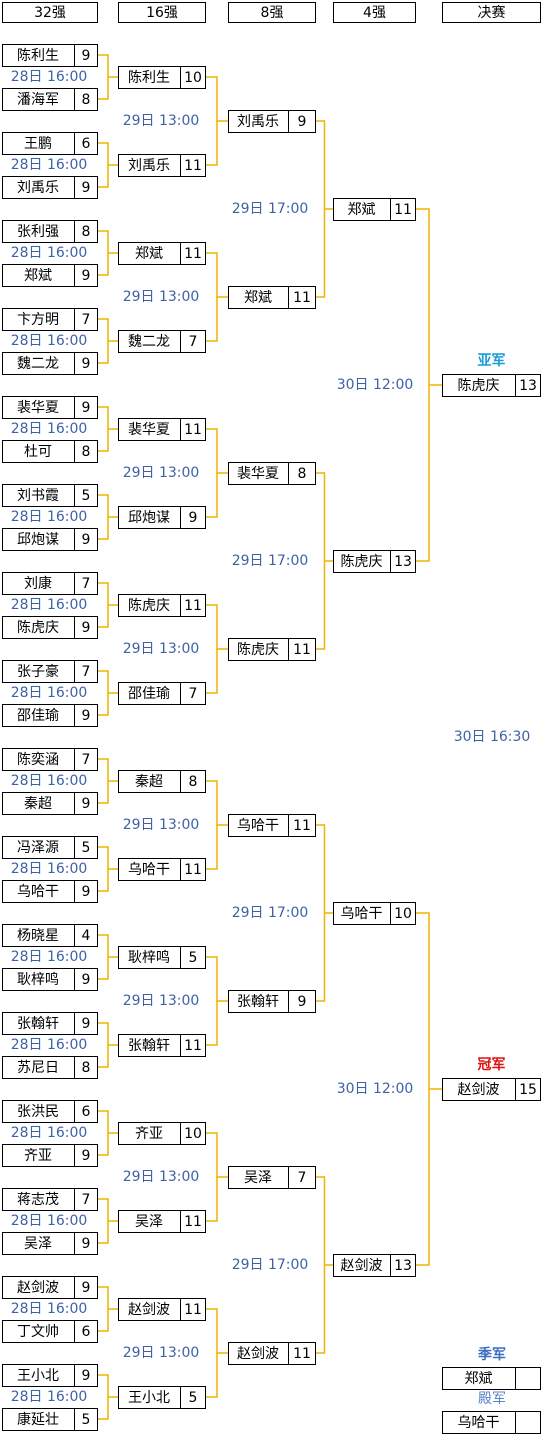 The image size is (543, 1438). What do you see at coordinates (492, 13) in the screenshot?
I see `header: 决赛` at bounding box center [492, 13].